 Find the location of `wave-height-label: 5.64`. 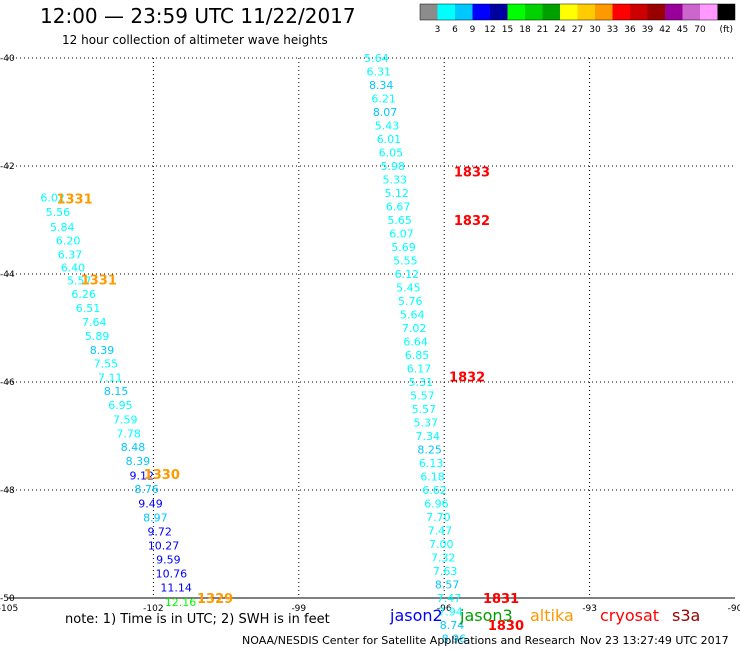

wave-height-label: 5.64 is located at coordinates (412, 315).